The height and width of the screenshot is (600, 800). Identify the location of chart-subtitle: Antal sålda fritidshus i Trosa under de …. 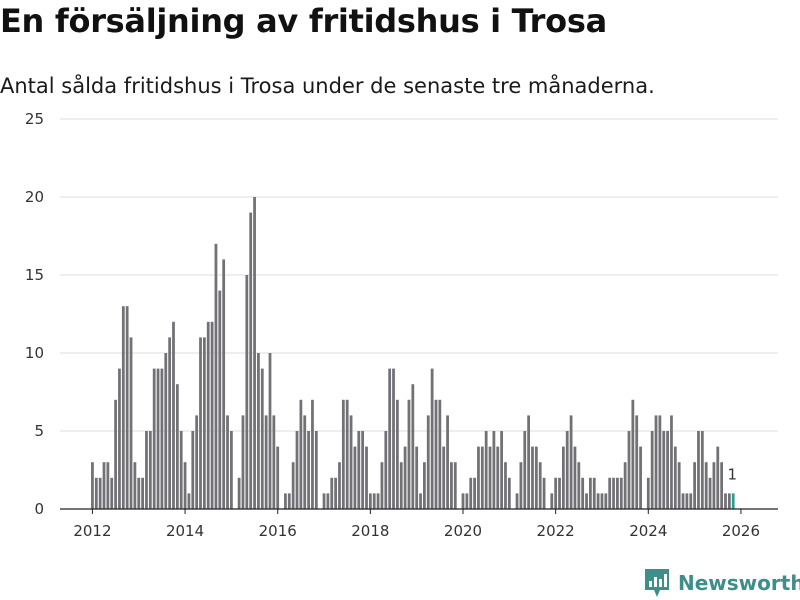
(327, 86).